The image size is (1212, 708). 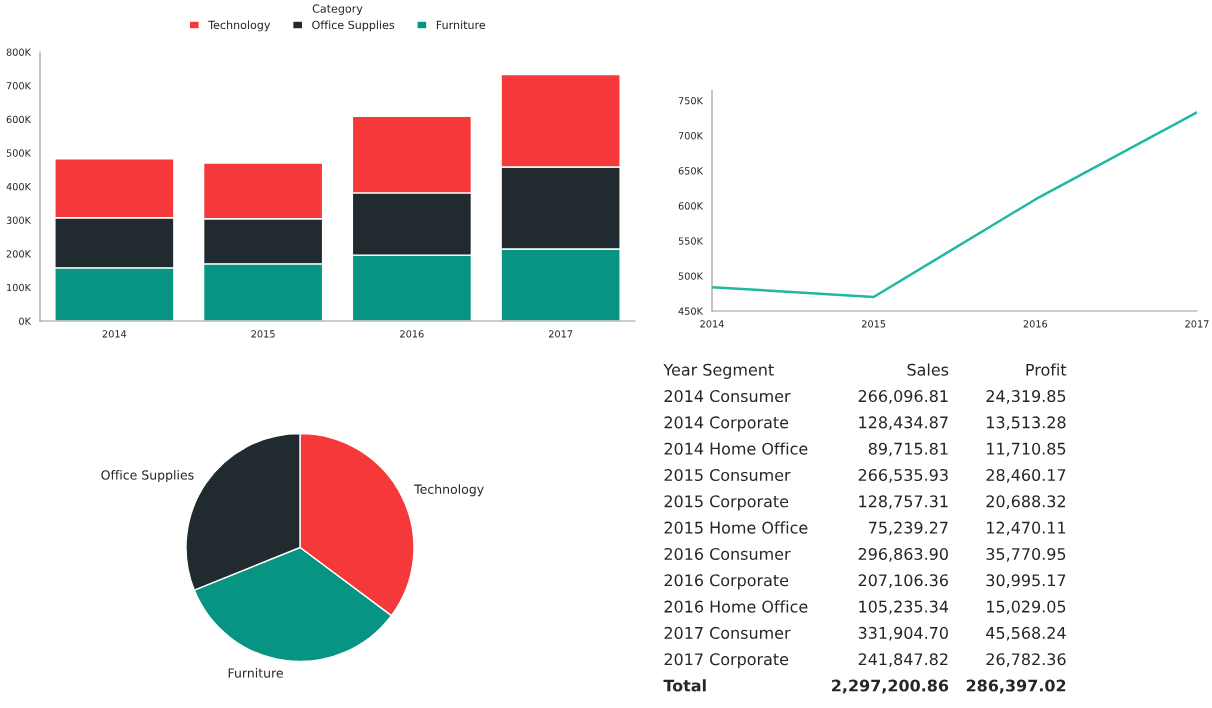 What do you see at coordinates (865, 528) in the screenshot?
I see `text: 2015 Home Office 75,239.27 12,470.11` at bounding box center [865, 528].